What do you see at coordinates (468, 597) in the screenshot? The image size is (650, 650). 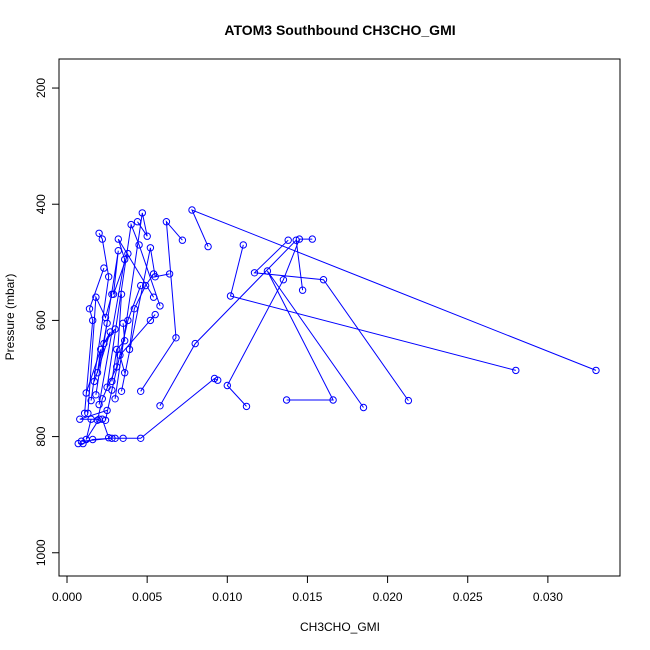 I see `x-tick-label-5: 0.025` at bounding box center [468, 597].